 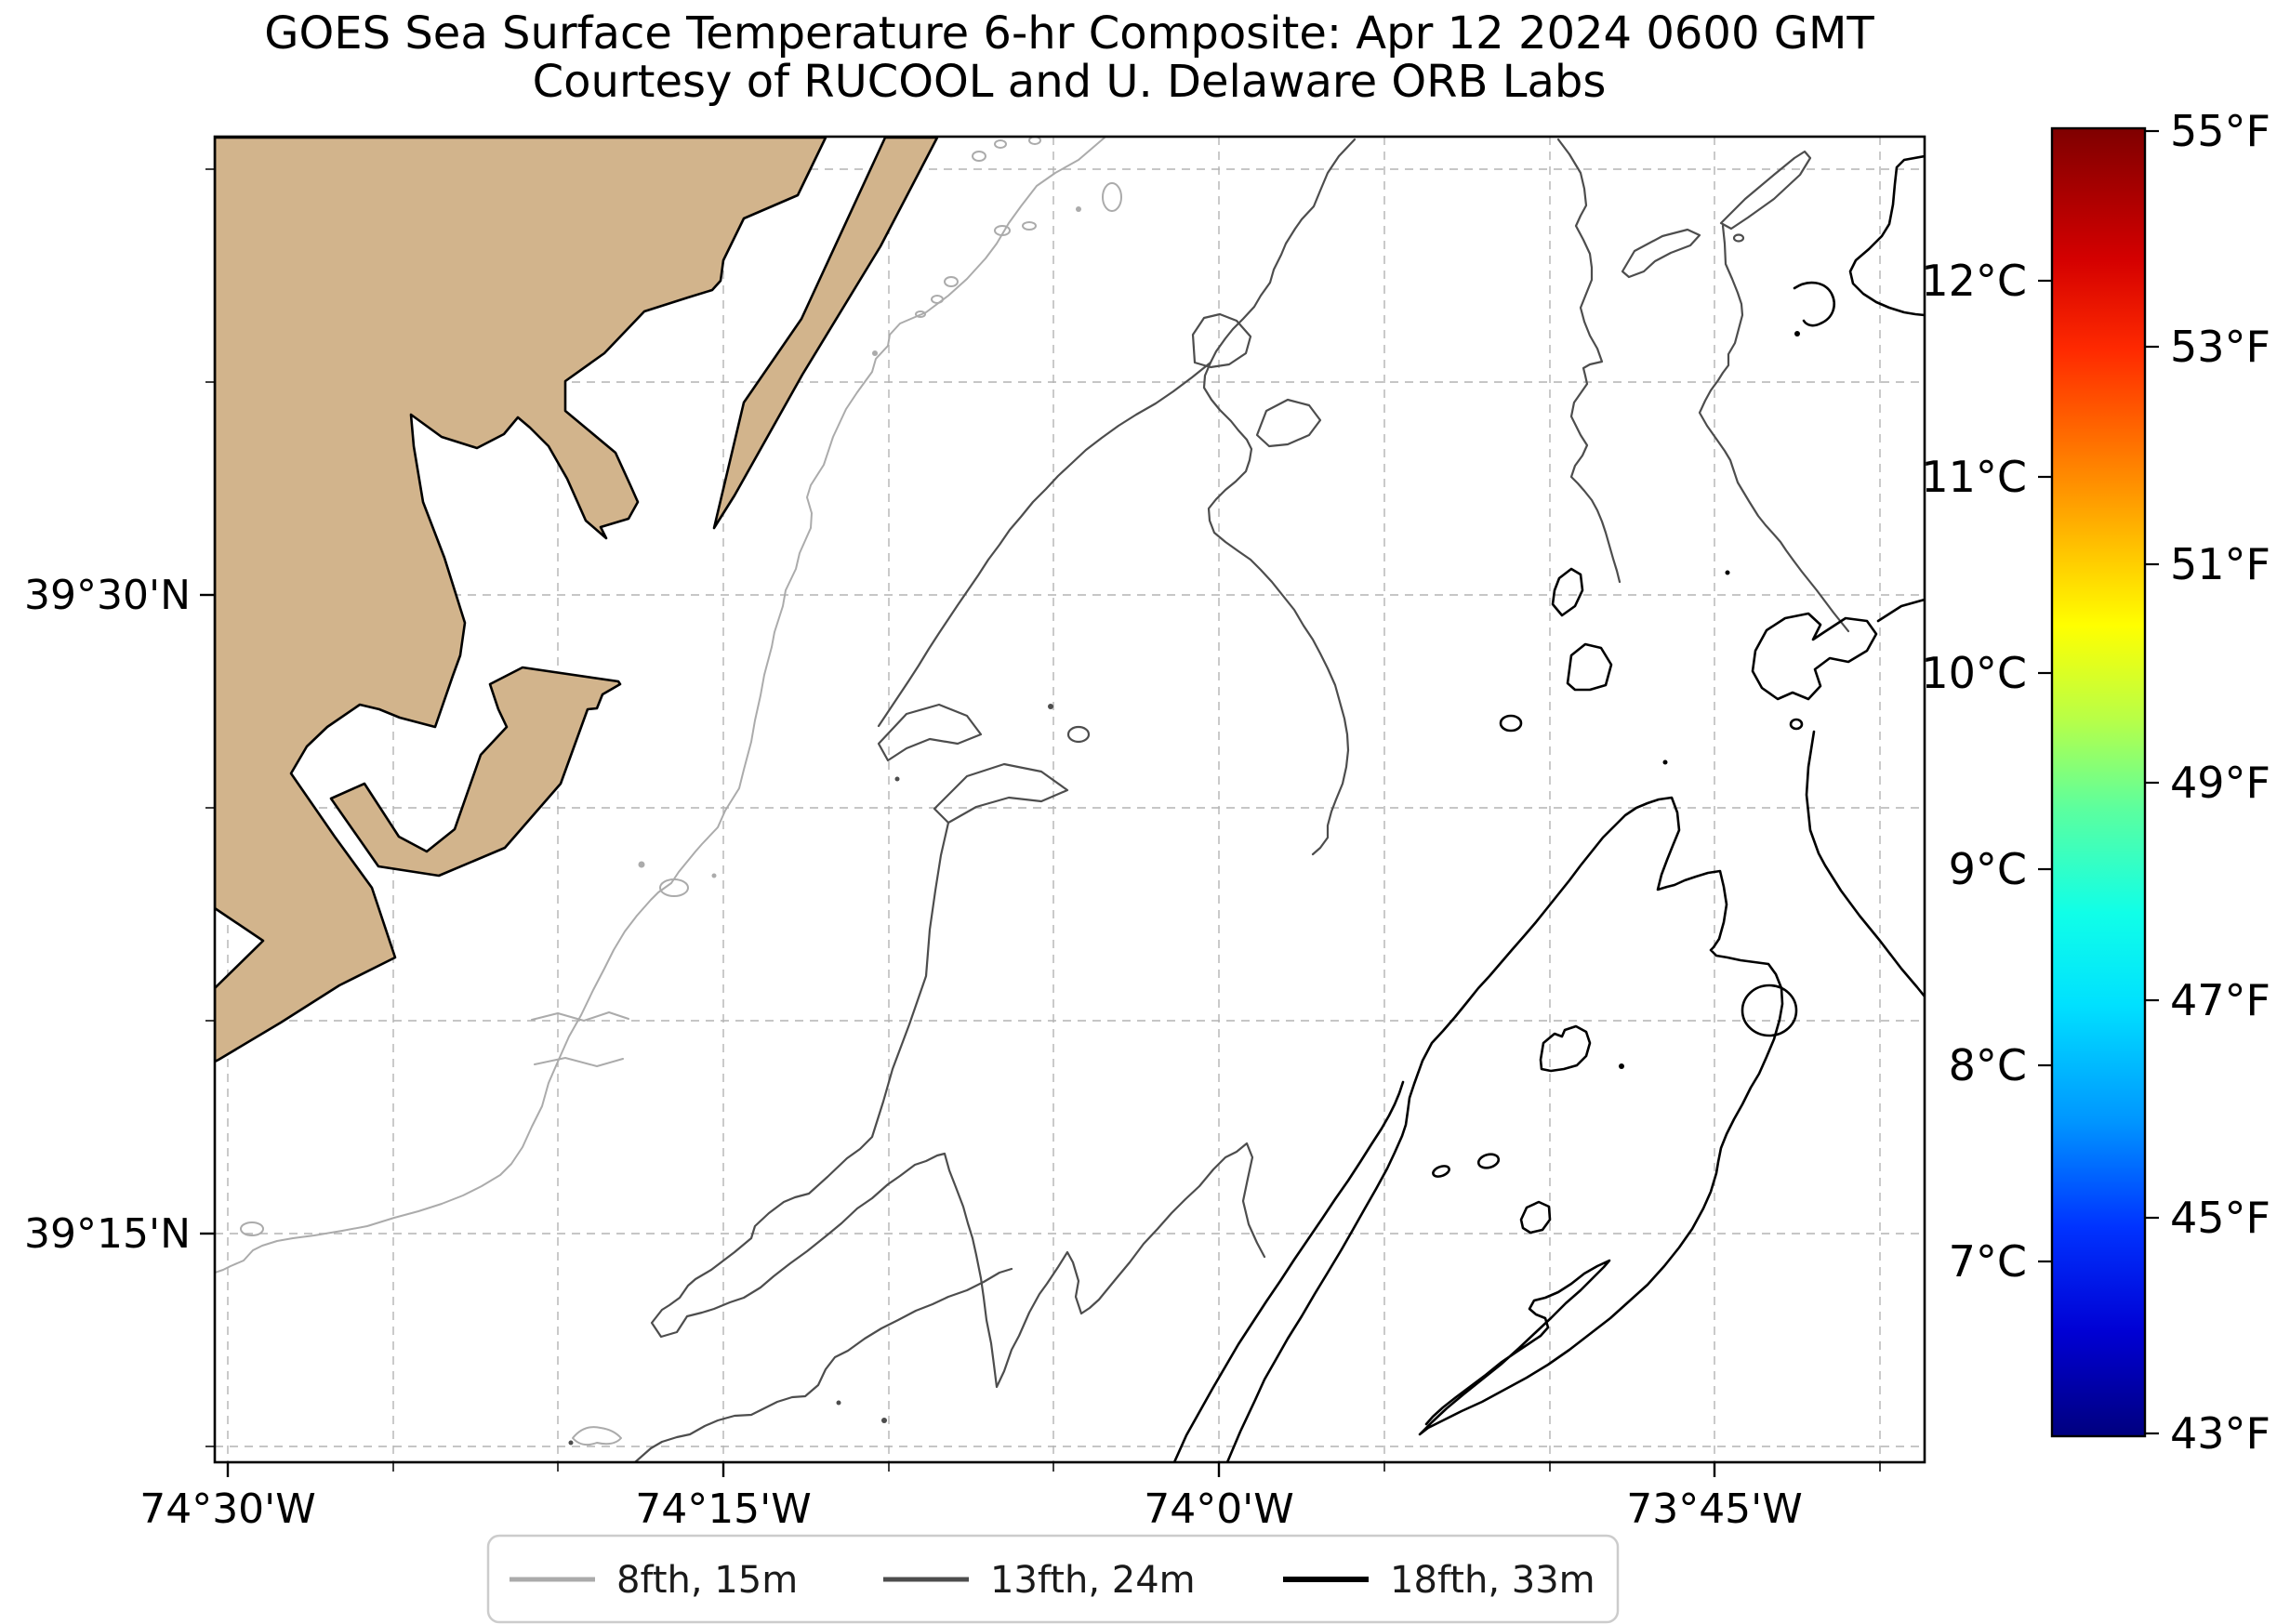 I want to click on land-hook-island, so click(x=475, y=772).